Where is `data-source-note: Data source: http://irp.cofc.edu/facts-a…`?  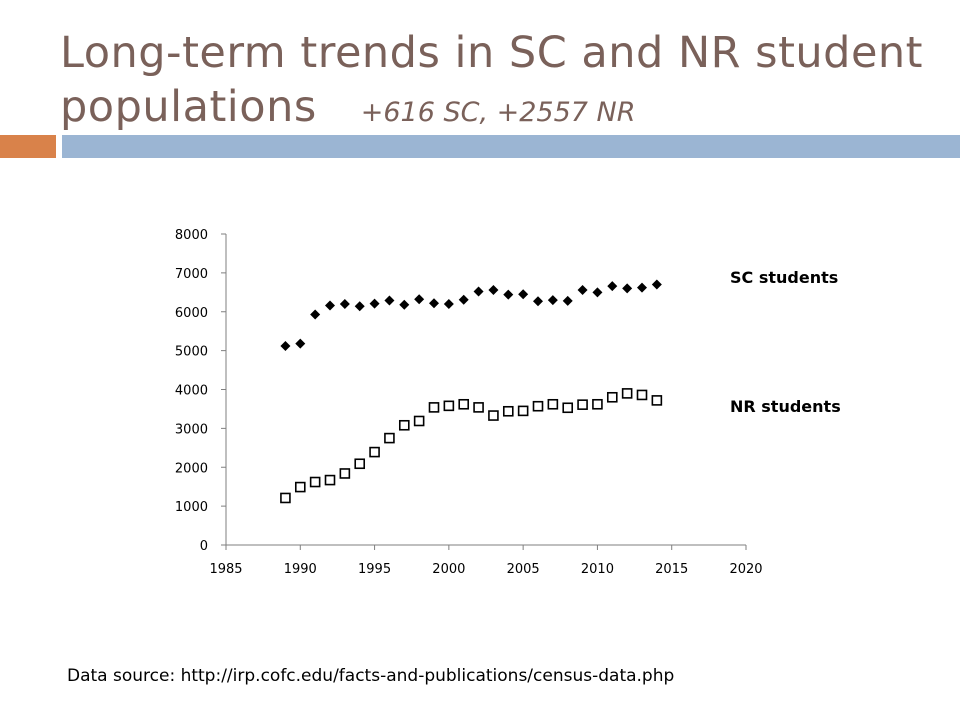
data-source-note: Data source: http://irp.cofc.edu/facts-a… is located at coordinates (371, 676).